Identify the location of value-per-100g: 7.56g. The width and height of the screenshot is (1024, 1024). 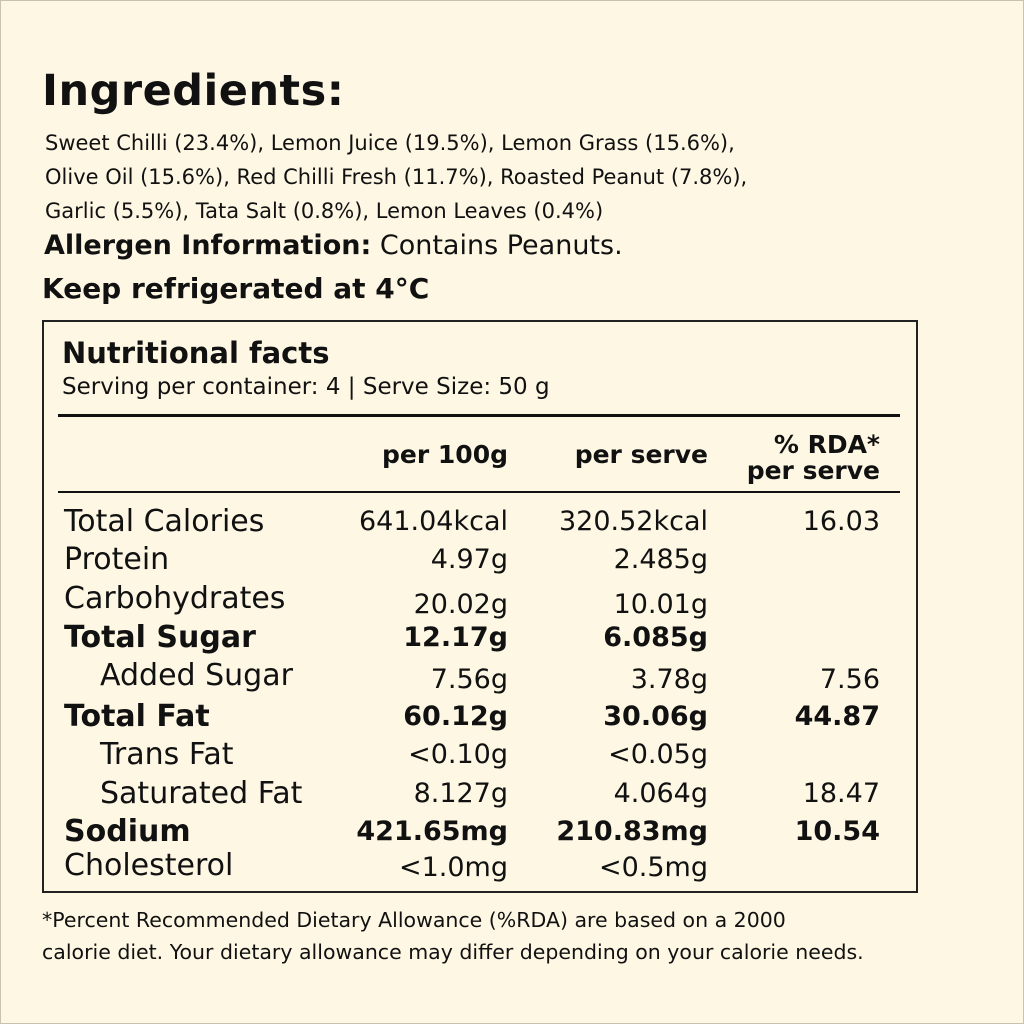
(469, 679).